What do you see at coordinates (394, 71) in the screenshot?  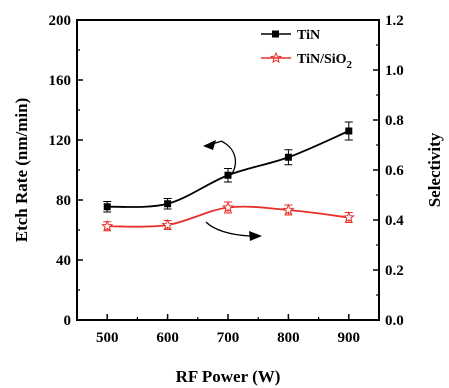 I see `y2-tick-label: 1.0` at bounding box center [394, 71].